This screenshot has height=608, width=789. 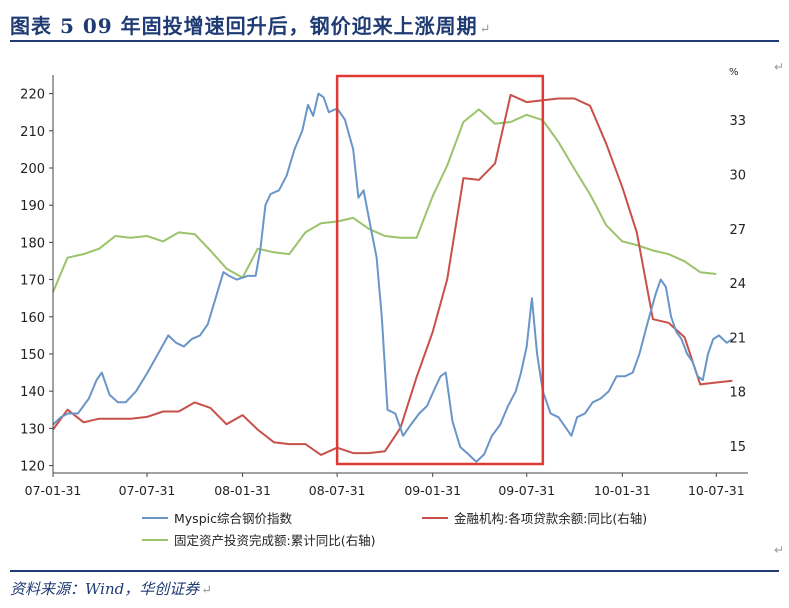 I want to click on chart-title: 图表 5 09 年固投增速回升后，钢价迎来上涨周期 ↵, so click(x=251, y=24).